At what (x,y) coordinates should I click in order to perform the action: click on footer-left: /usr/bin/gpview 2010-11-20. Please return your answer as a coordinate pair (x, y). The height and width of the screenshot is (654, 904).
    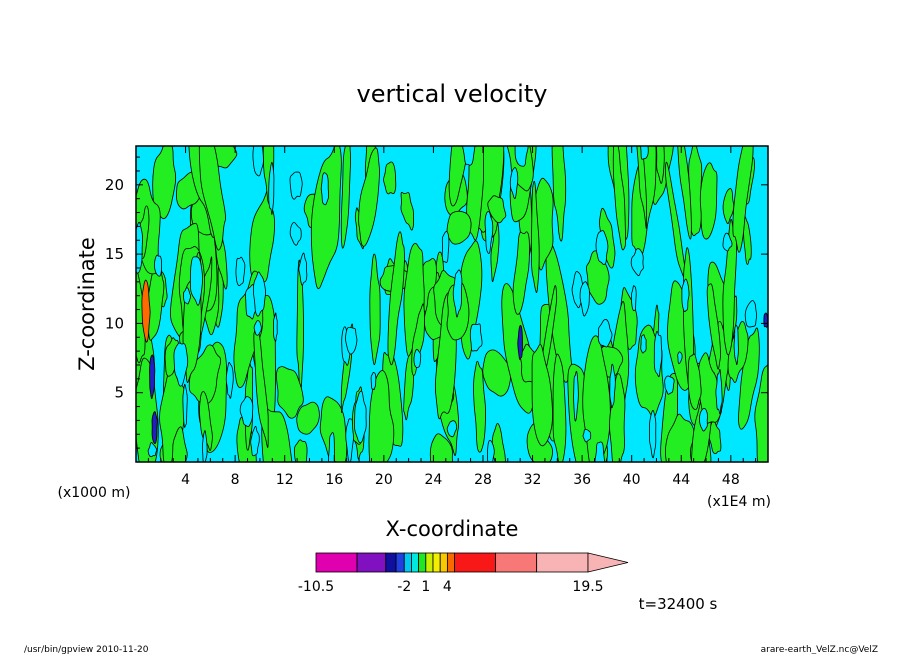
    Looking at the image, I should click on (86, 649).